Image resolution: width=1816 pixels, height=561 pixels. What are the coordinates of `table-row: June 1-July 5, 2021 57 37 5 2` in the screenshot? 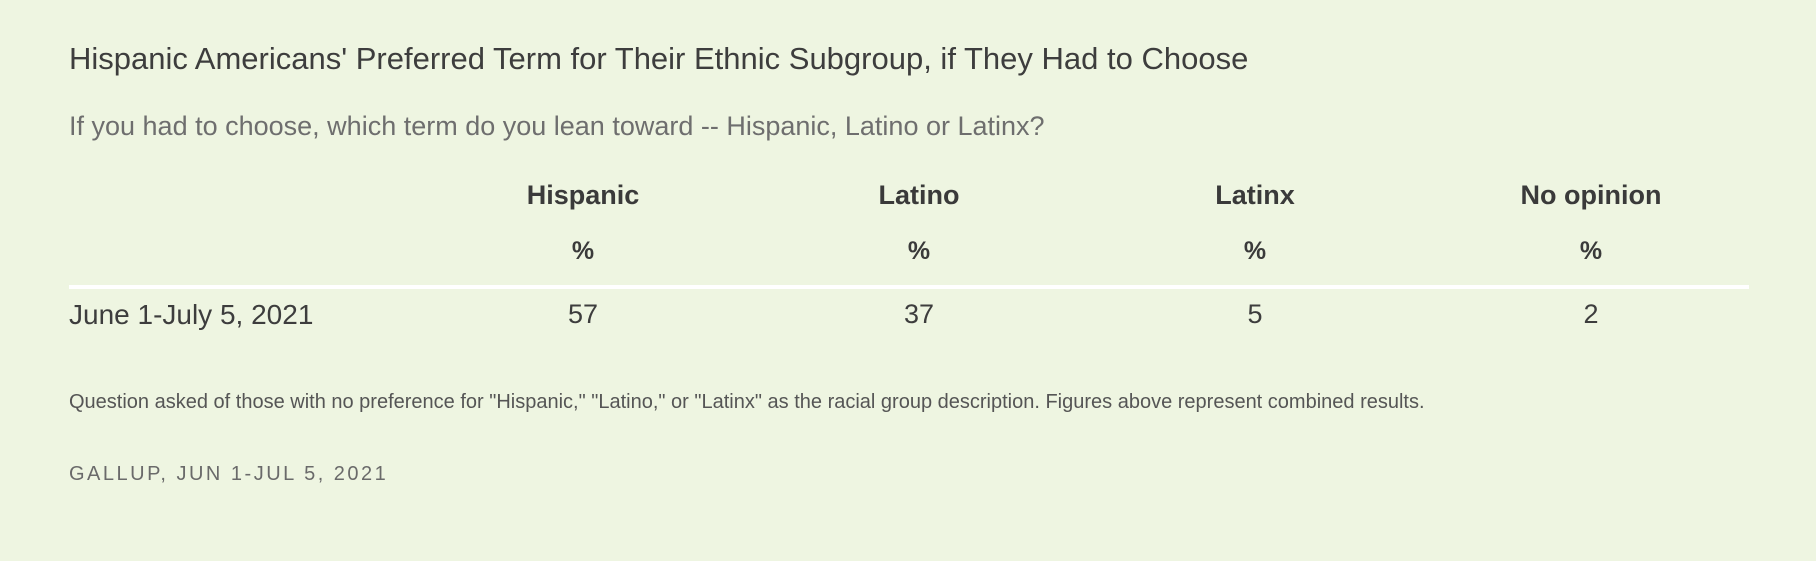 It's located at (909, 319).